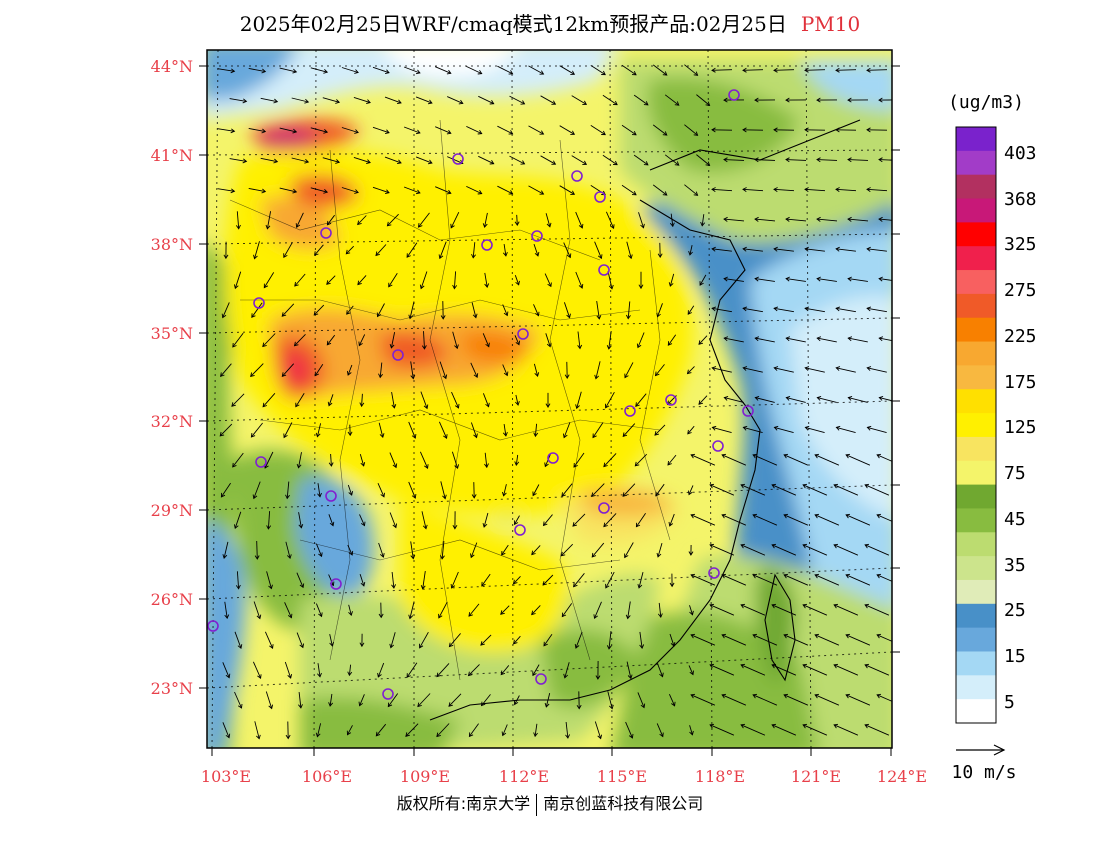 Image resolution: width=1100 pixels, height=850 pixels. I want to click on city-marker, so click(523, 334).